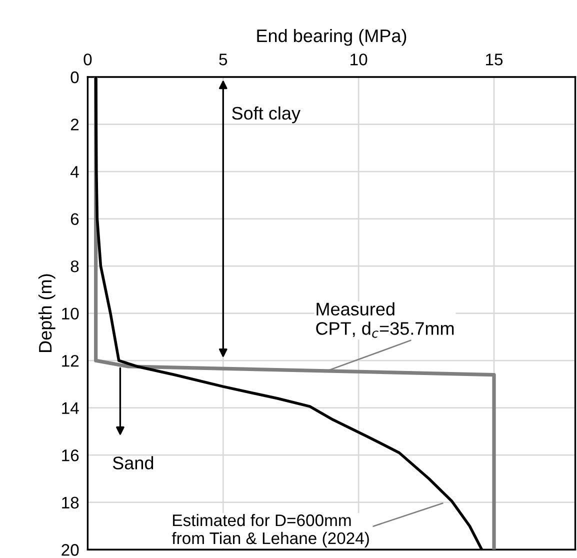 The height and width of the screenshot is (558, 577). What do you see at coordinates (70, 408) in the screenshot?
I see `y-tick-label: 14` at bounding box center [70, 408].